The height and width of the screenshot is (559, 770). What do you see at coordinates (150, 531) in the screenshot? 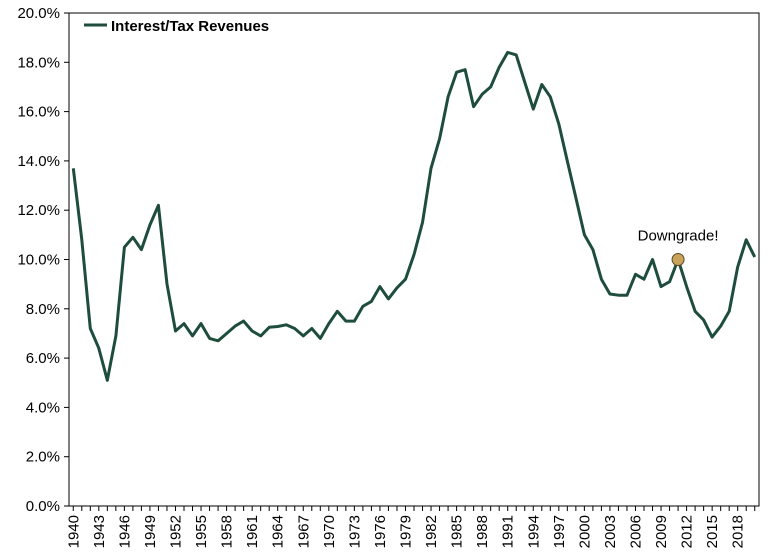
I see `x-tick-label: 1949` at bounding box center [150, 531].